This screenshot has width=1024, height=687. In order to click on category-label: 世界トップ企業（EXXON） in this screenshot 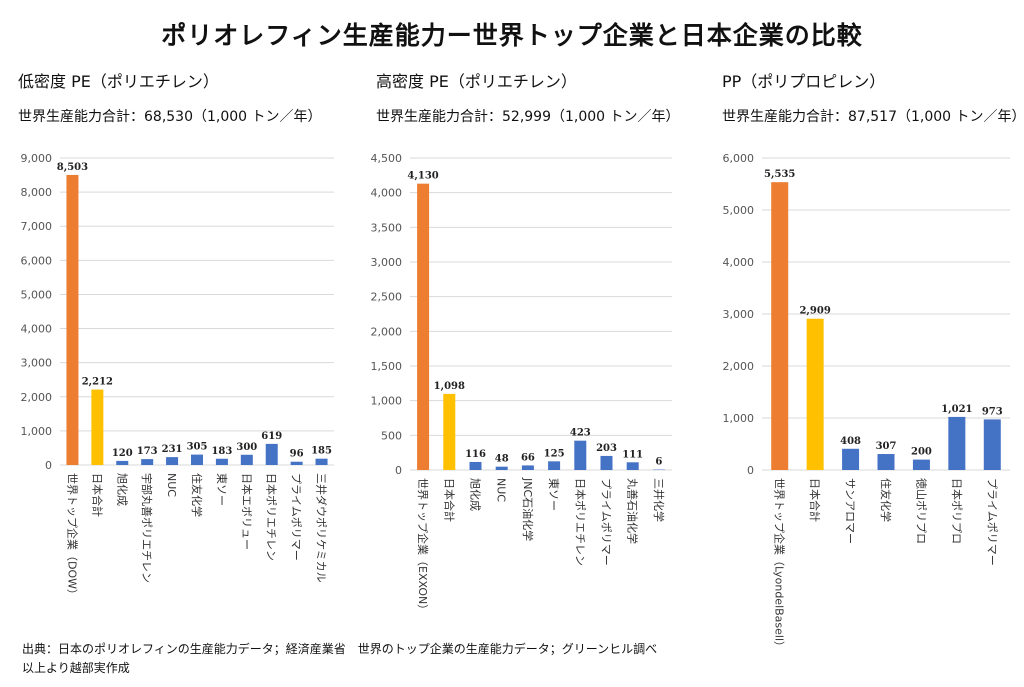, I will do `click(423, 546)`.